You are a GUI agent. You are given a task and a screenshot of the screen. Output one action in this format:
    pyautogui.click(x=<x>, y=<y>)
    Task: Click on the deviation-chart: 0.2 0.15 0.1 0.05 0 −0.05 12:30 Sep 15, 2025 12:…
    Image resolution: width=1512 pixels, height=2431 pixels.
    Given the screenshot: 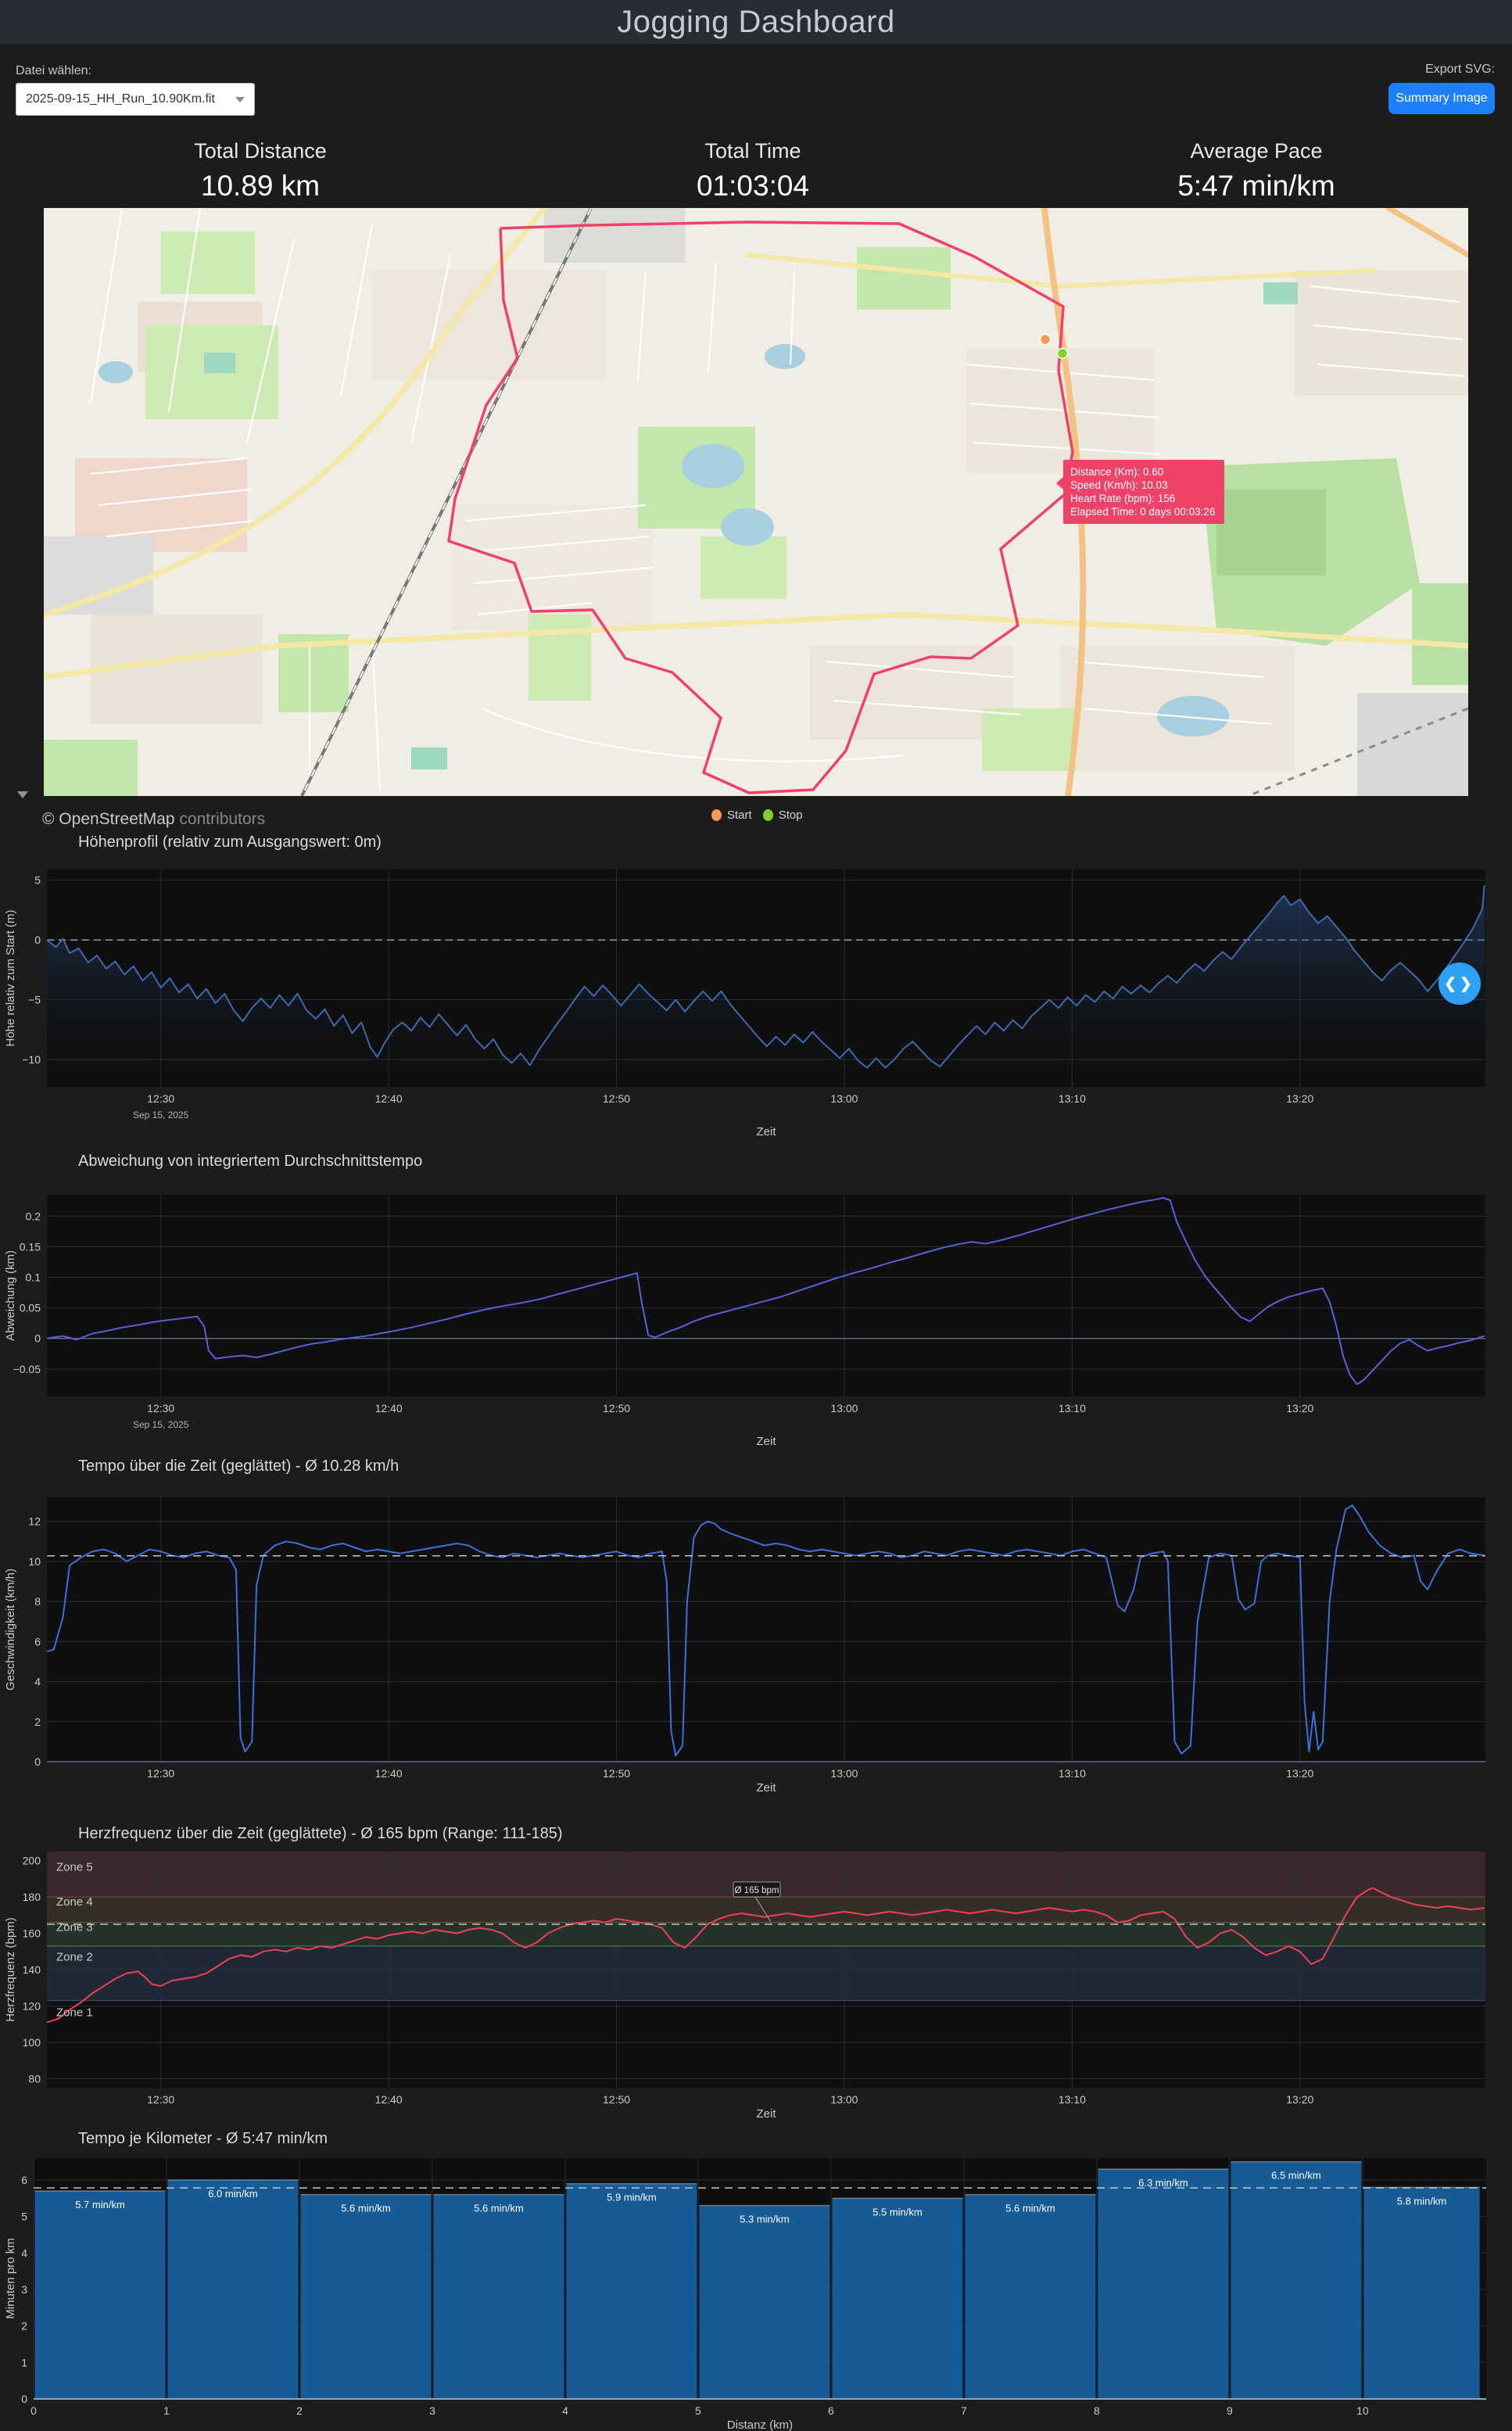 What is the action you would take?
    pyautogui.click(x=756, y=1298)
    